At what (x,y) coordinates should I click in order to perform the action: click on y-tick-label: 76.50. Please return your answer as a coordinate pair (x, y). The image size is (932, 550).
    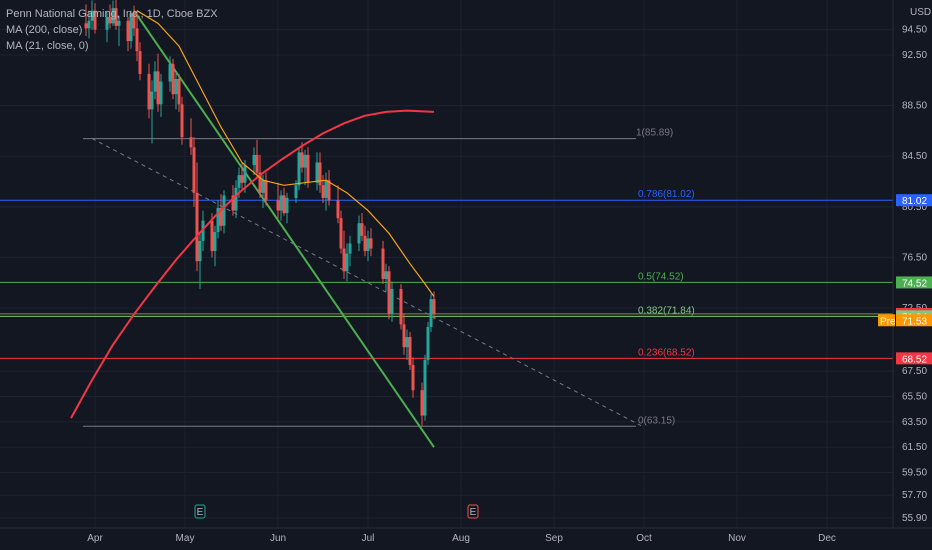
    Looking at the image, I should click on (914, 257).